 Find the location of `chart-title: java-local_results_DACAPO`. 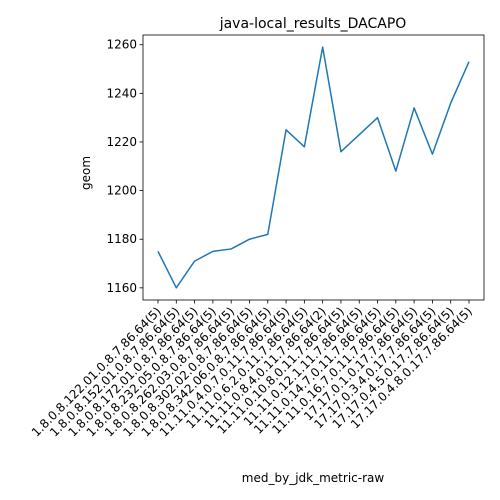

chart-title: java-local_results_DACAPO is located at coordinates (313, 24).